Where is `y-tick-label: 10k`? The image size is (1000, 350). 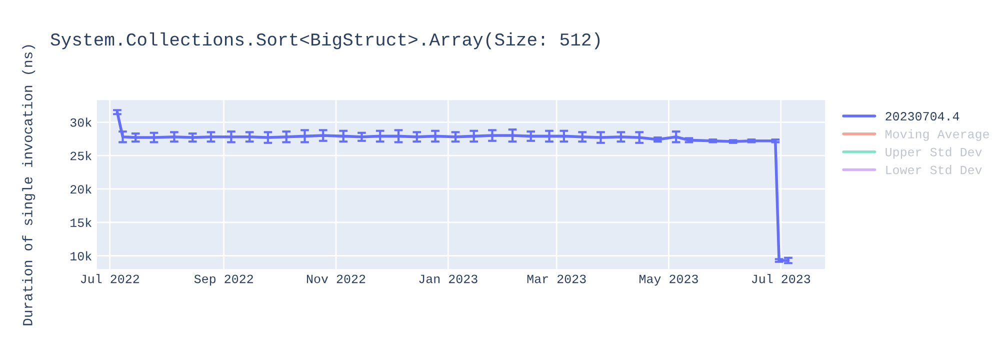 y-tick-label: 10k is located at coordinates (81, 255).